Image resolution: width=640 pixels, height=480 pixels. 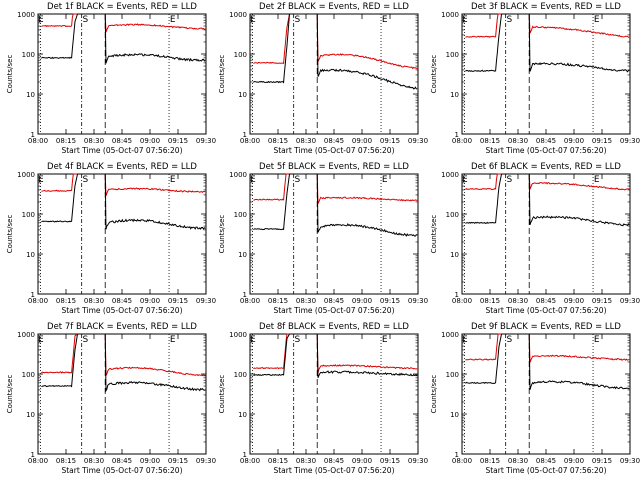 What do you see at coordinates (546, 327) in the screenshot?
I see `panel-title: Det 9f BLACK = Events, RED = LLD` at bounding box center [546, 327].